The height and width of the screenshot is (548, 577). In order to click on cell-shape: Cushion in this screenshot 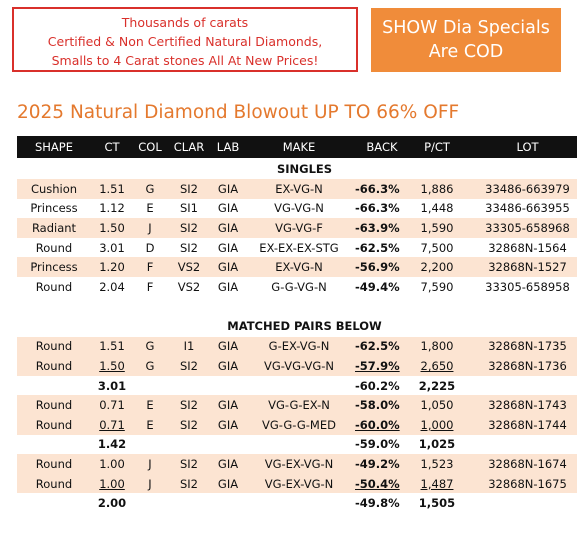, I will do `click(54, 189)`.